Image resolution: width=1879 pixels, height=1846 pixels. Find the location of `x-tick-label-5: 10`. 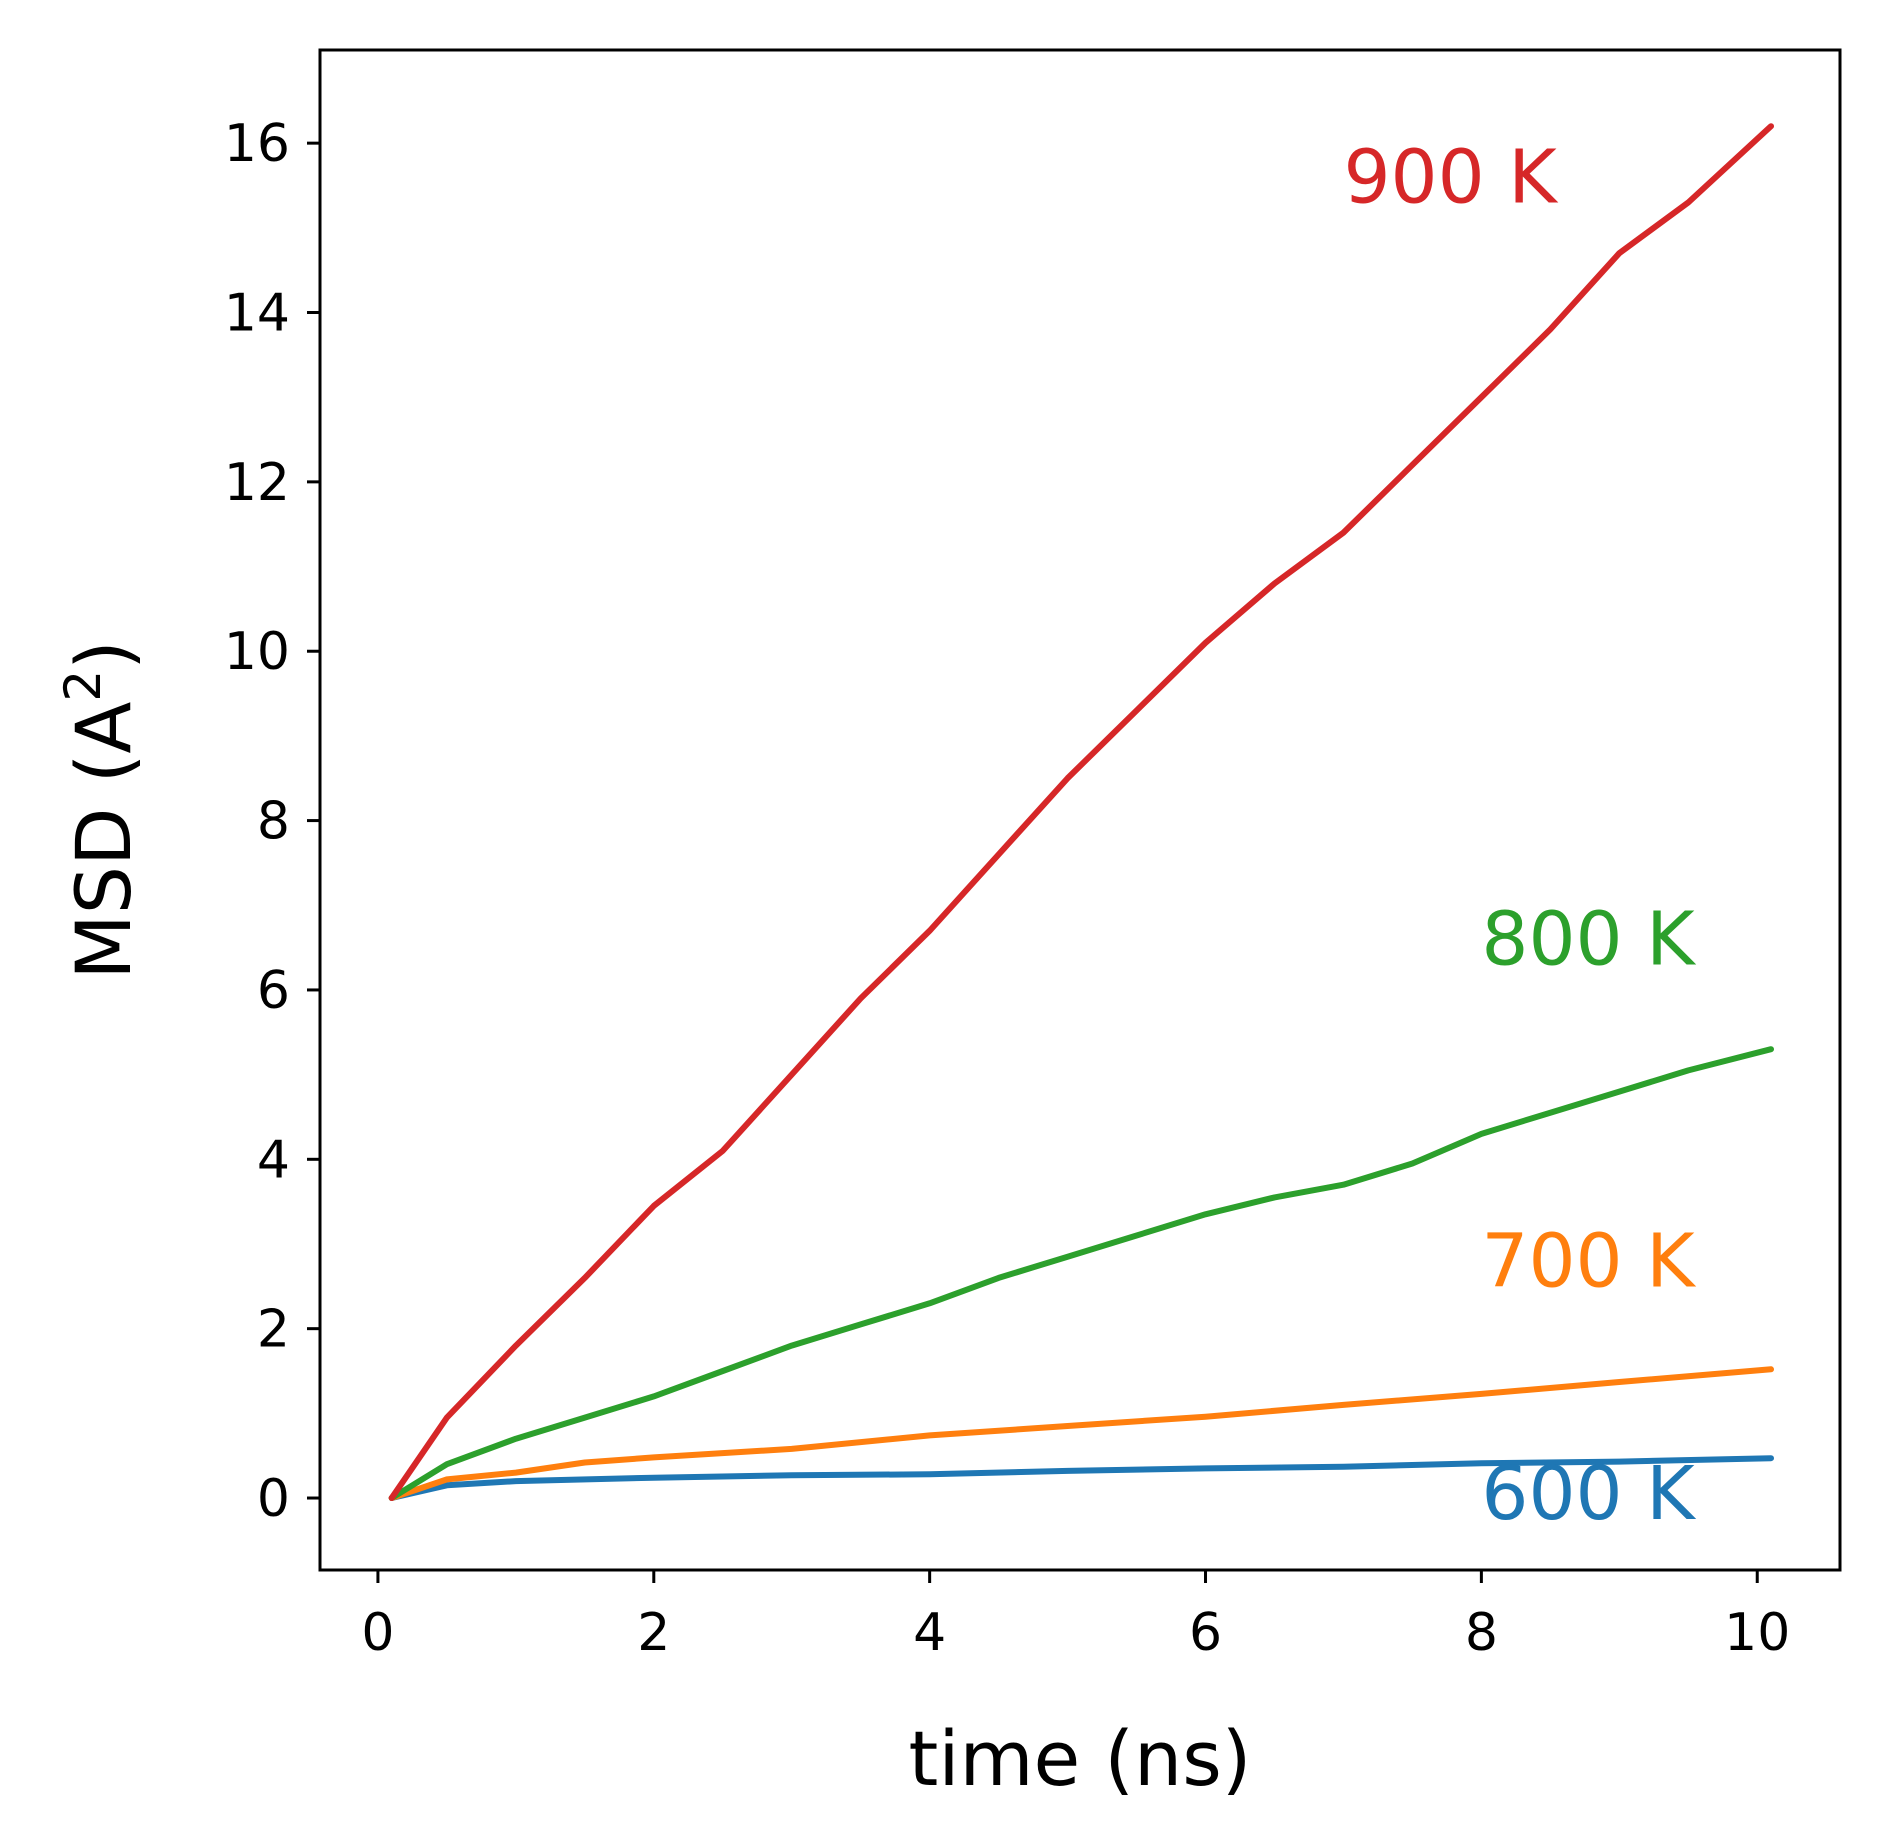

x-tick-label-5: 10 is located at coordinates (1757, 1633).